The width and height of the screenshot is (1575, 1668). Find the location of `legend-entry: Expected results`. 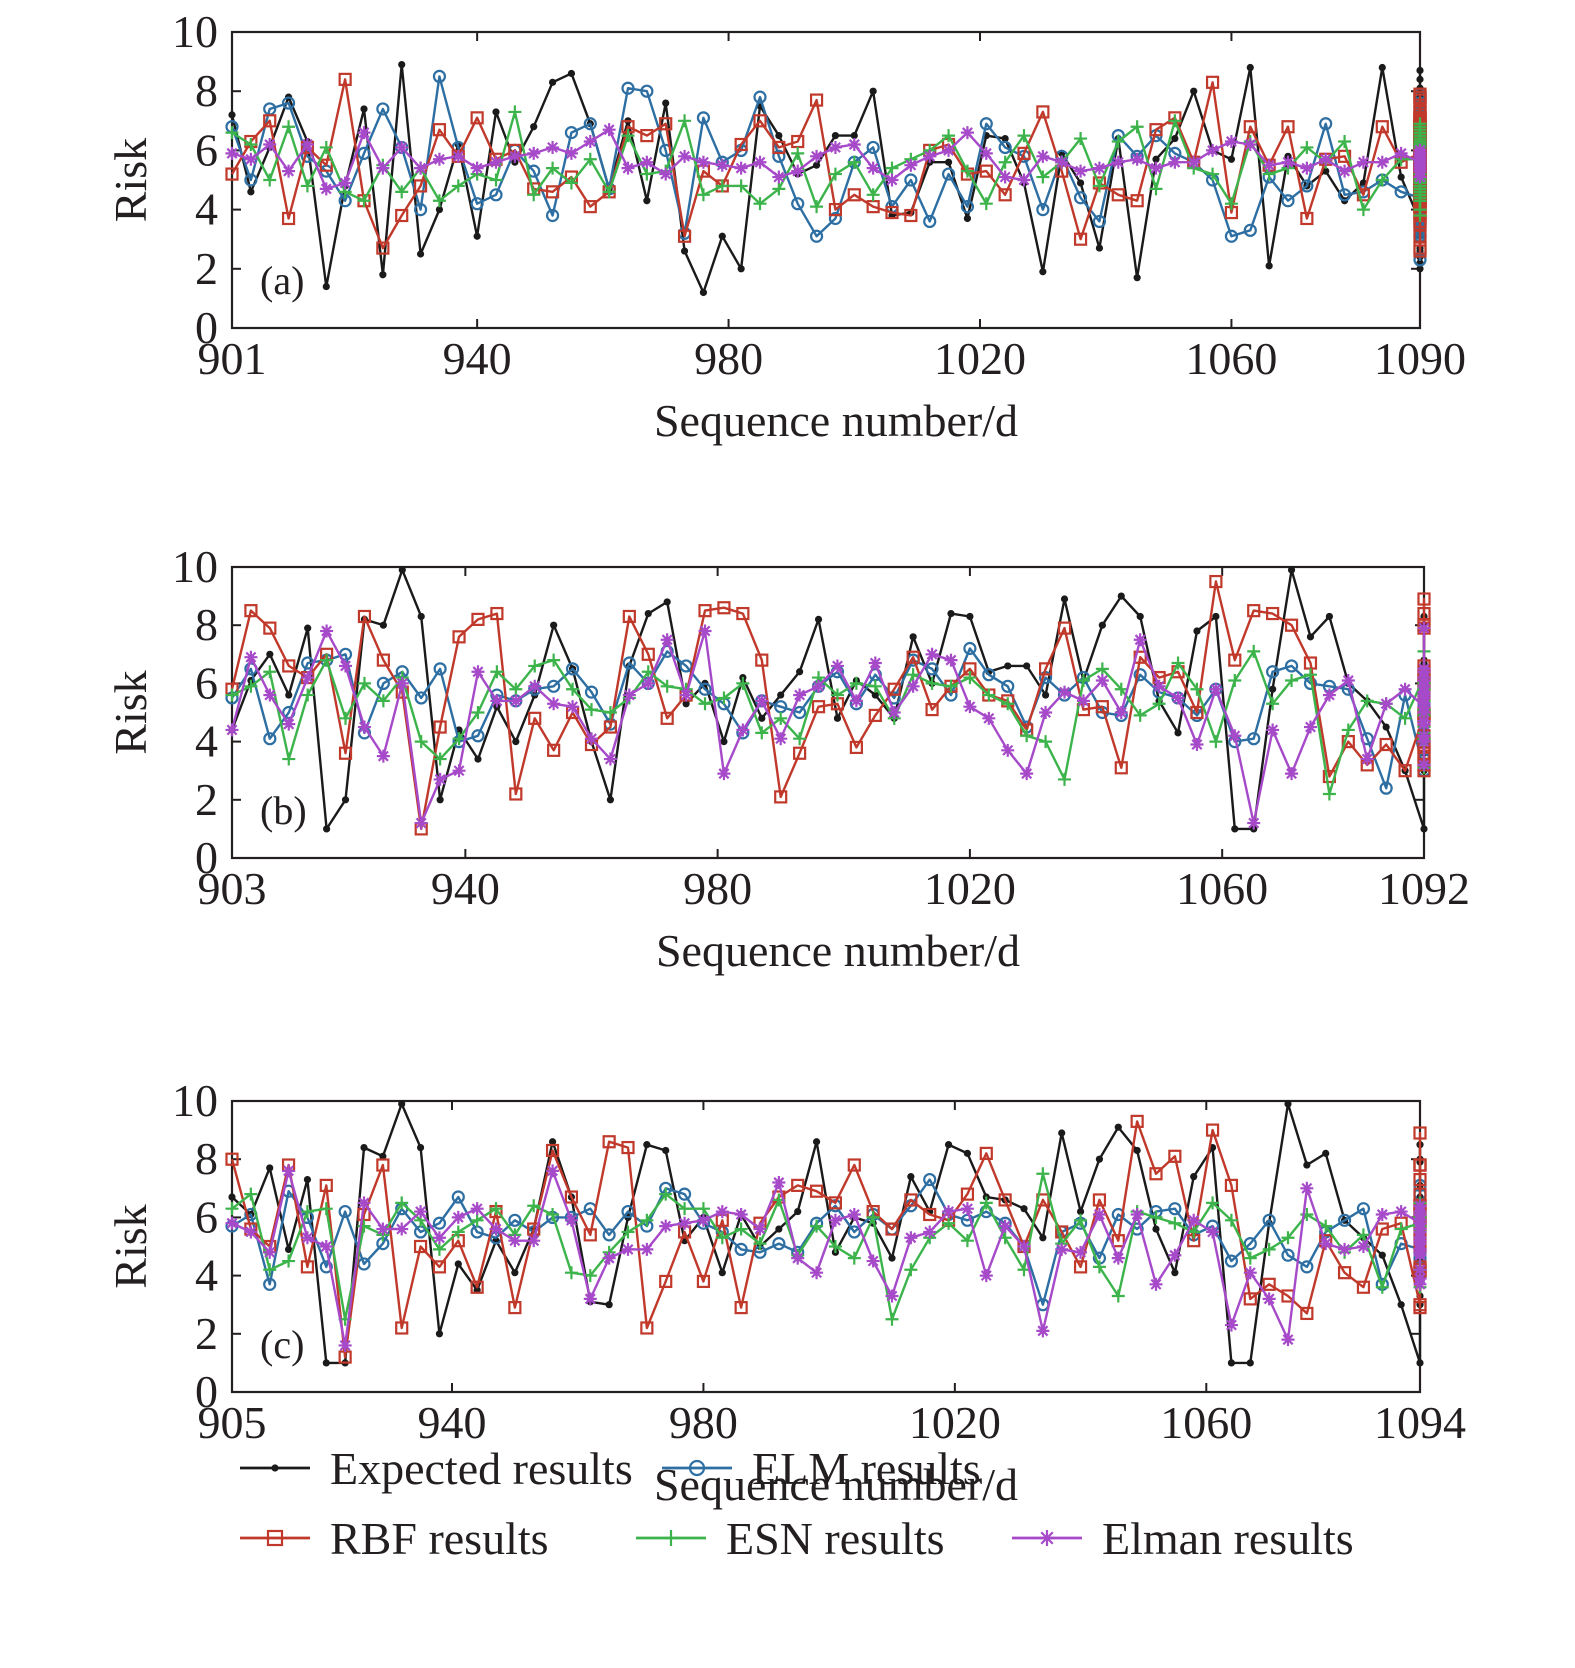

legend-entry: Expected results is located at coordinates (436, 1468).